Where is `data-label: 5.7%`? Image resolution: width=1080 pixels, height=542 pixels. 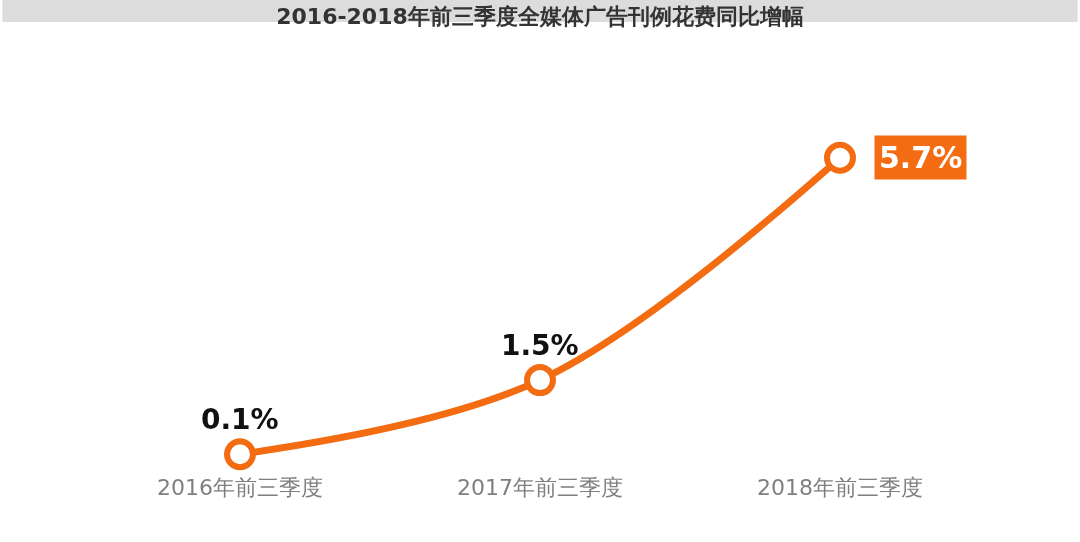
data-label: 5.7% is located at coordinates (921, 157).